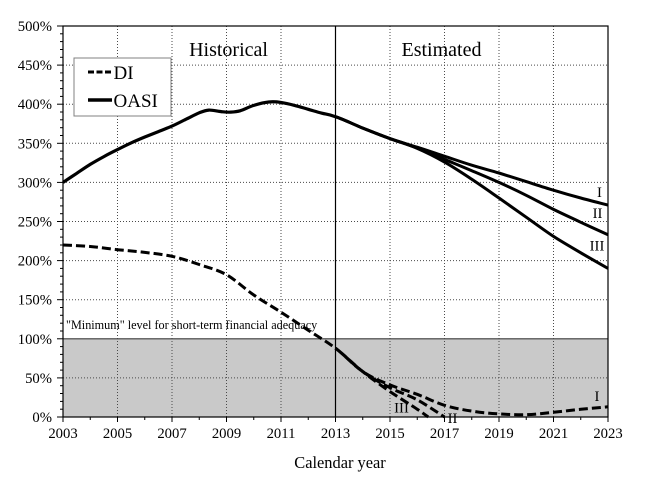 The height and width of the screenshot is (504, 648). Describe the element at coordinates (35, 301) in the screenshot. I see `svg-text: 150%` at that location.